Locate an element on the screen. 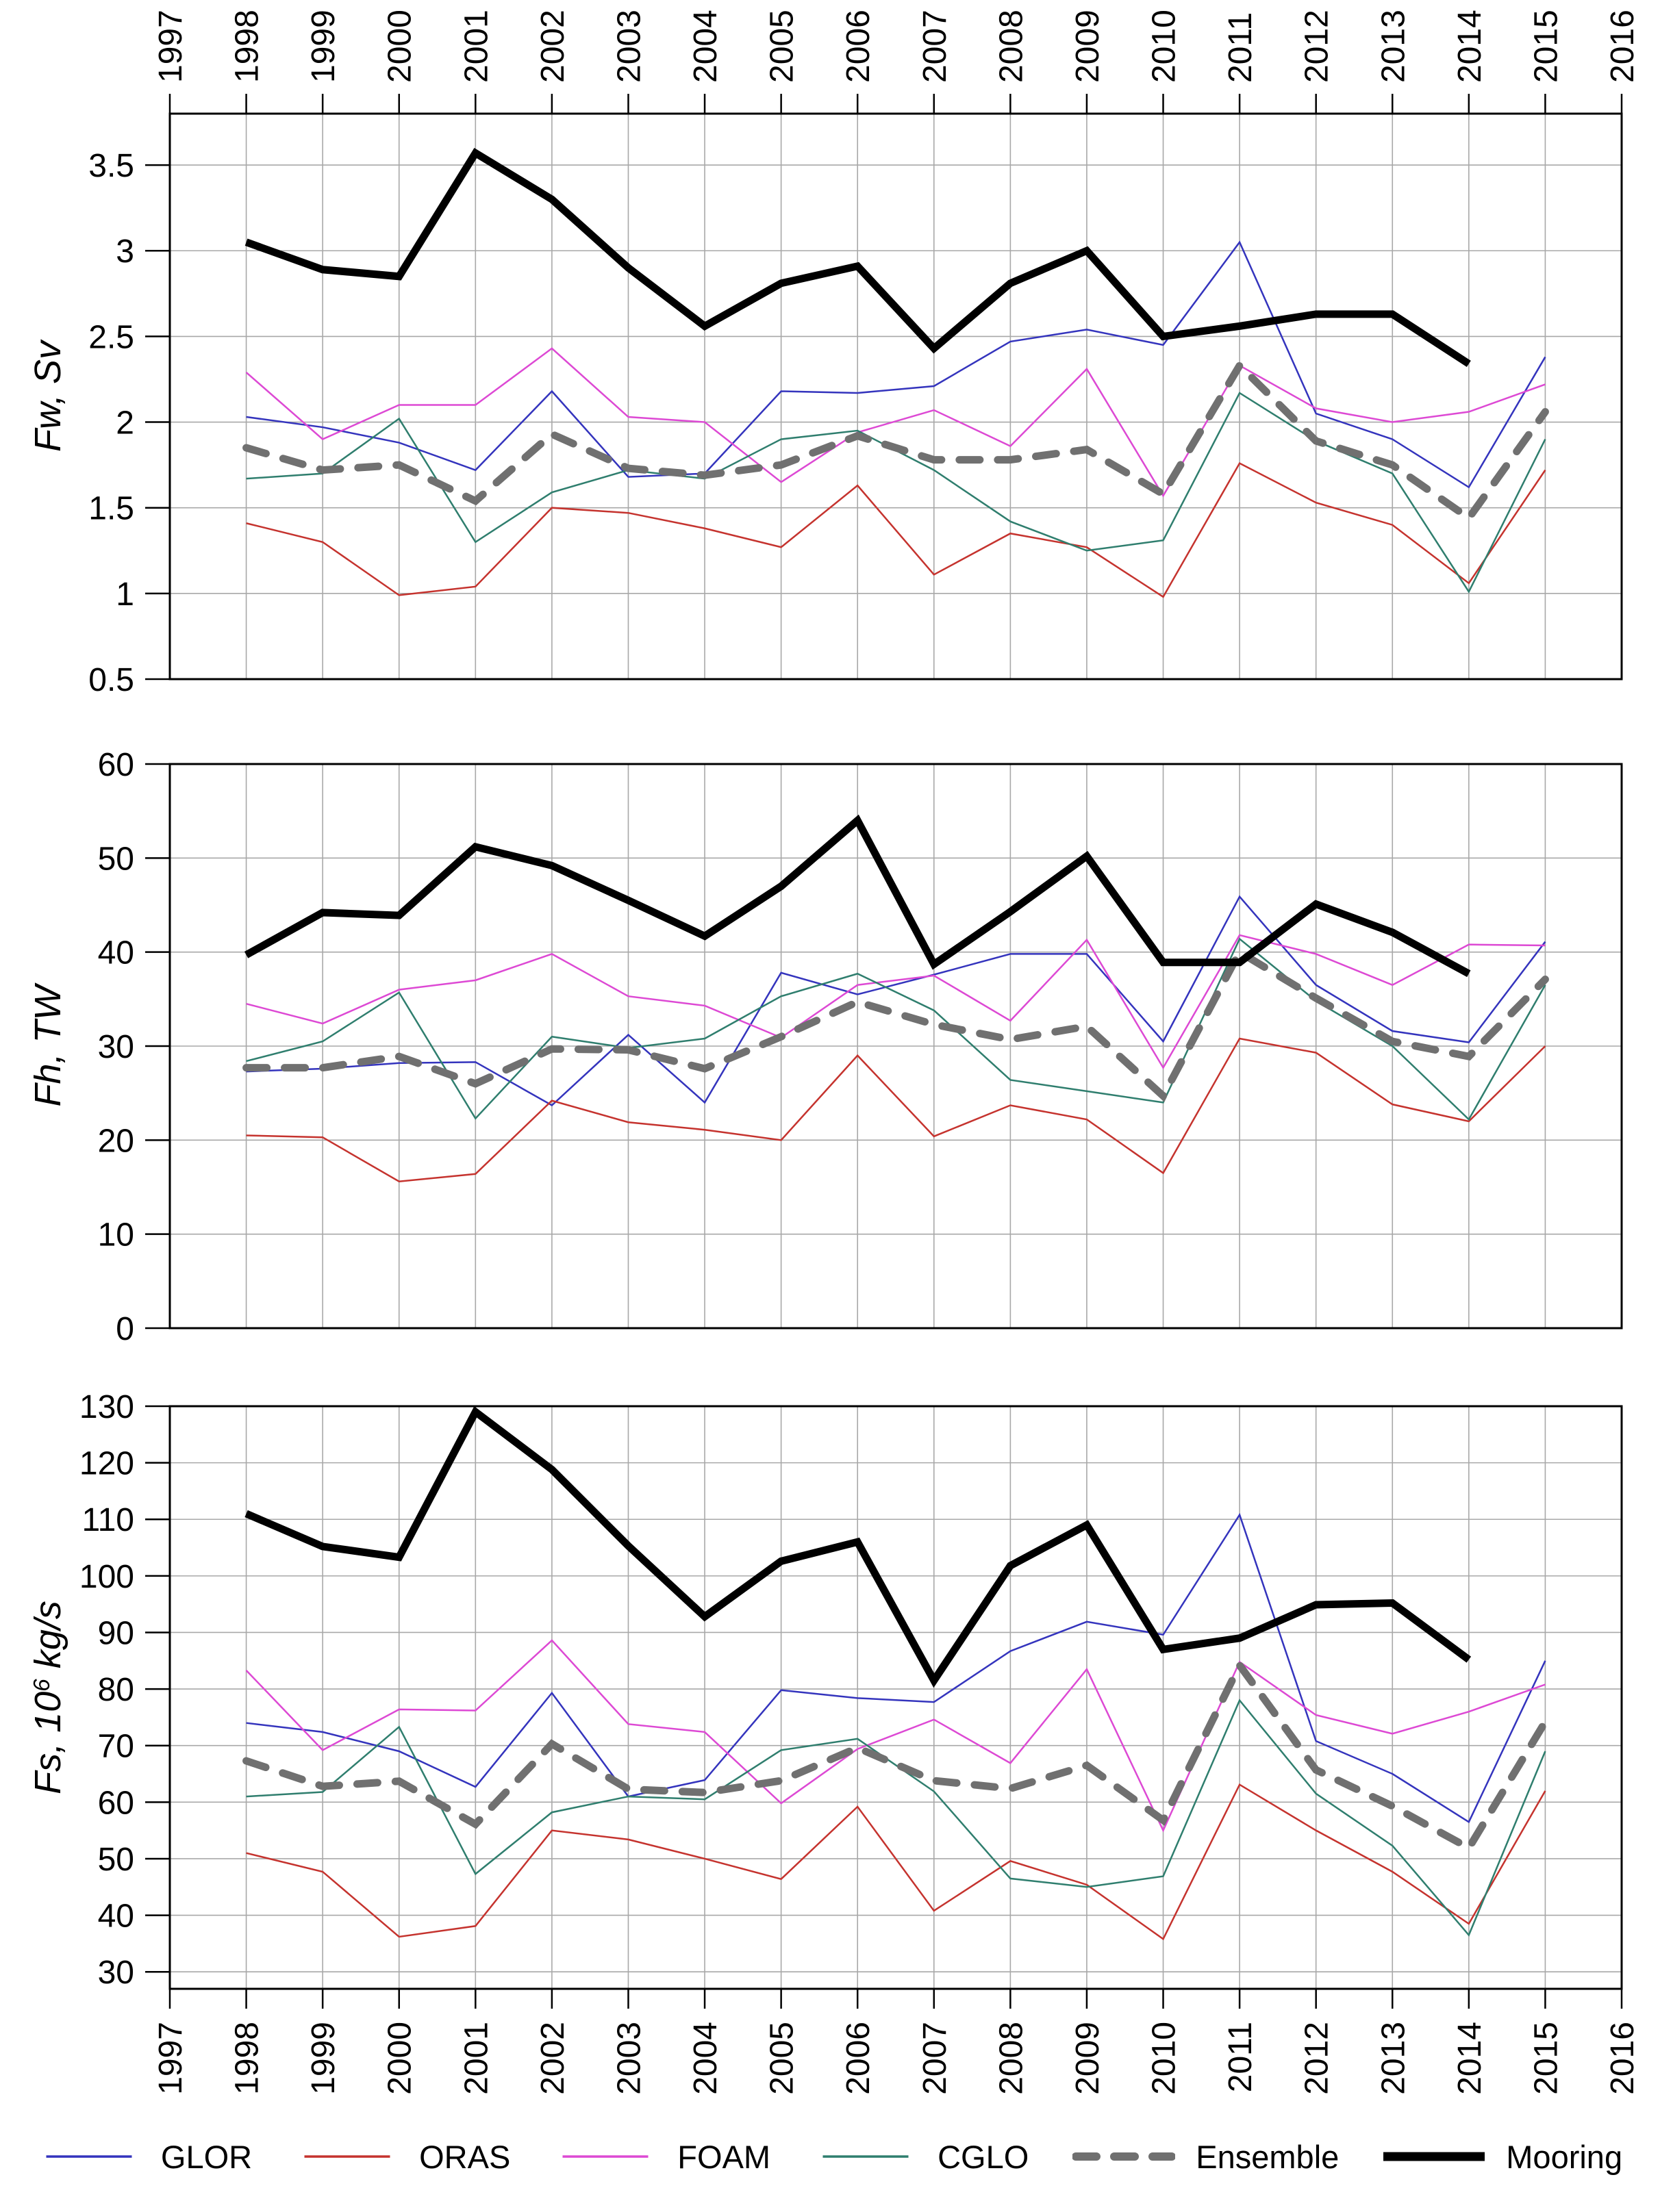  y-tick-label: 1.5 is located at coordinates (111, 509).